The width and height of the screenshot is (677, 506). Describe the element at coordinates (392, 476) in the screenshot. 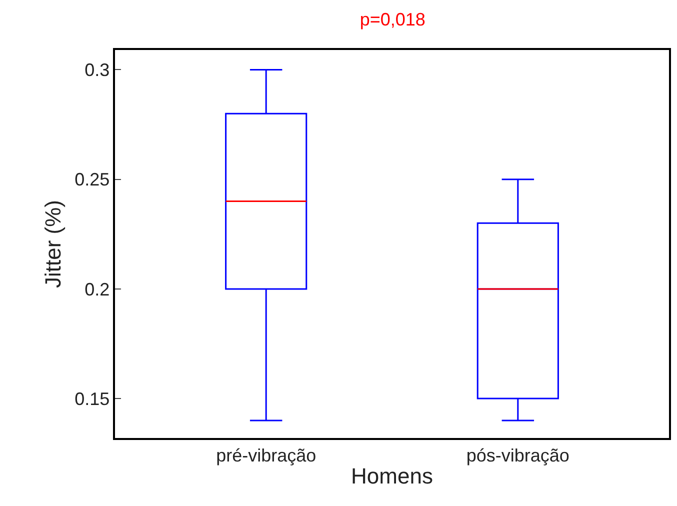

I see `x-axis-title: Homens` at that location.